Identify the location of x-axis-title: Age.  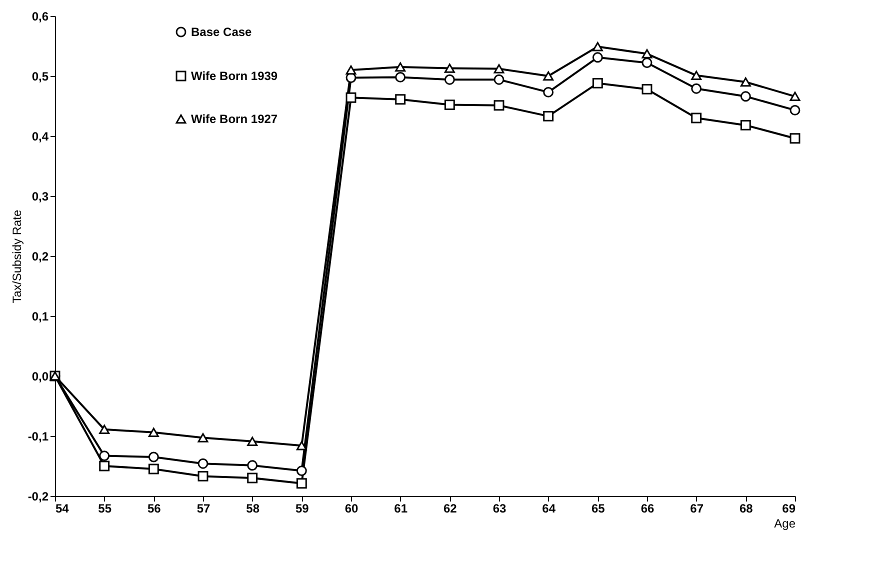
(785, 523).